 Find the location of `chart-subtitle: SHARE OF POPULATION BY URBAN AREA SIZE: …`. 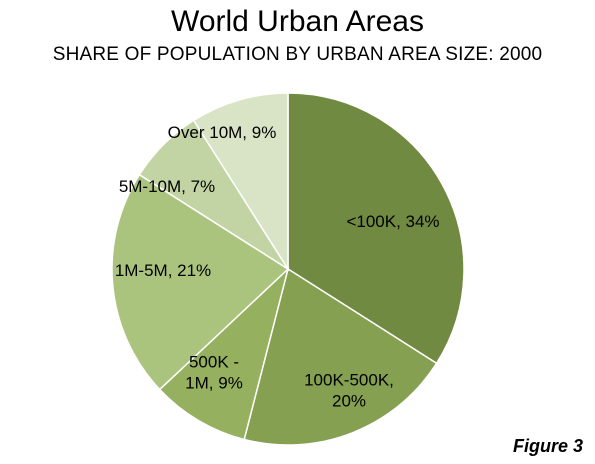

chart-subtitle: SHARE OF POPULATION BY URBAN AREA SIZE: … is located at coordinates (297, 54).